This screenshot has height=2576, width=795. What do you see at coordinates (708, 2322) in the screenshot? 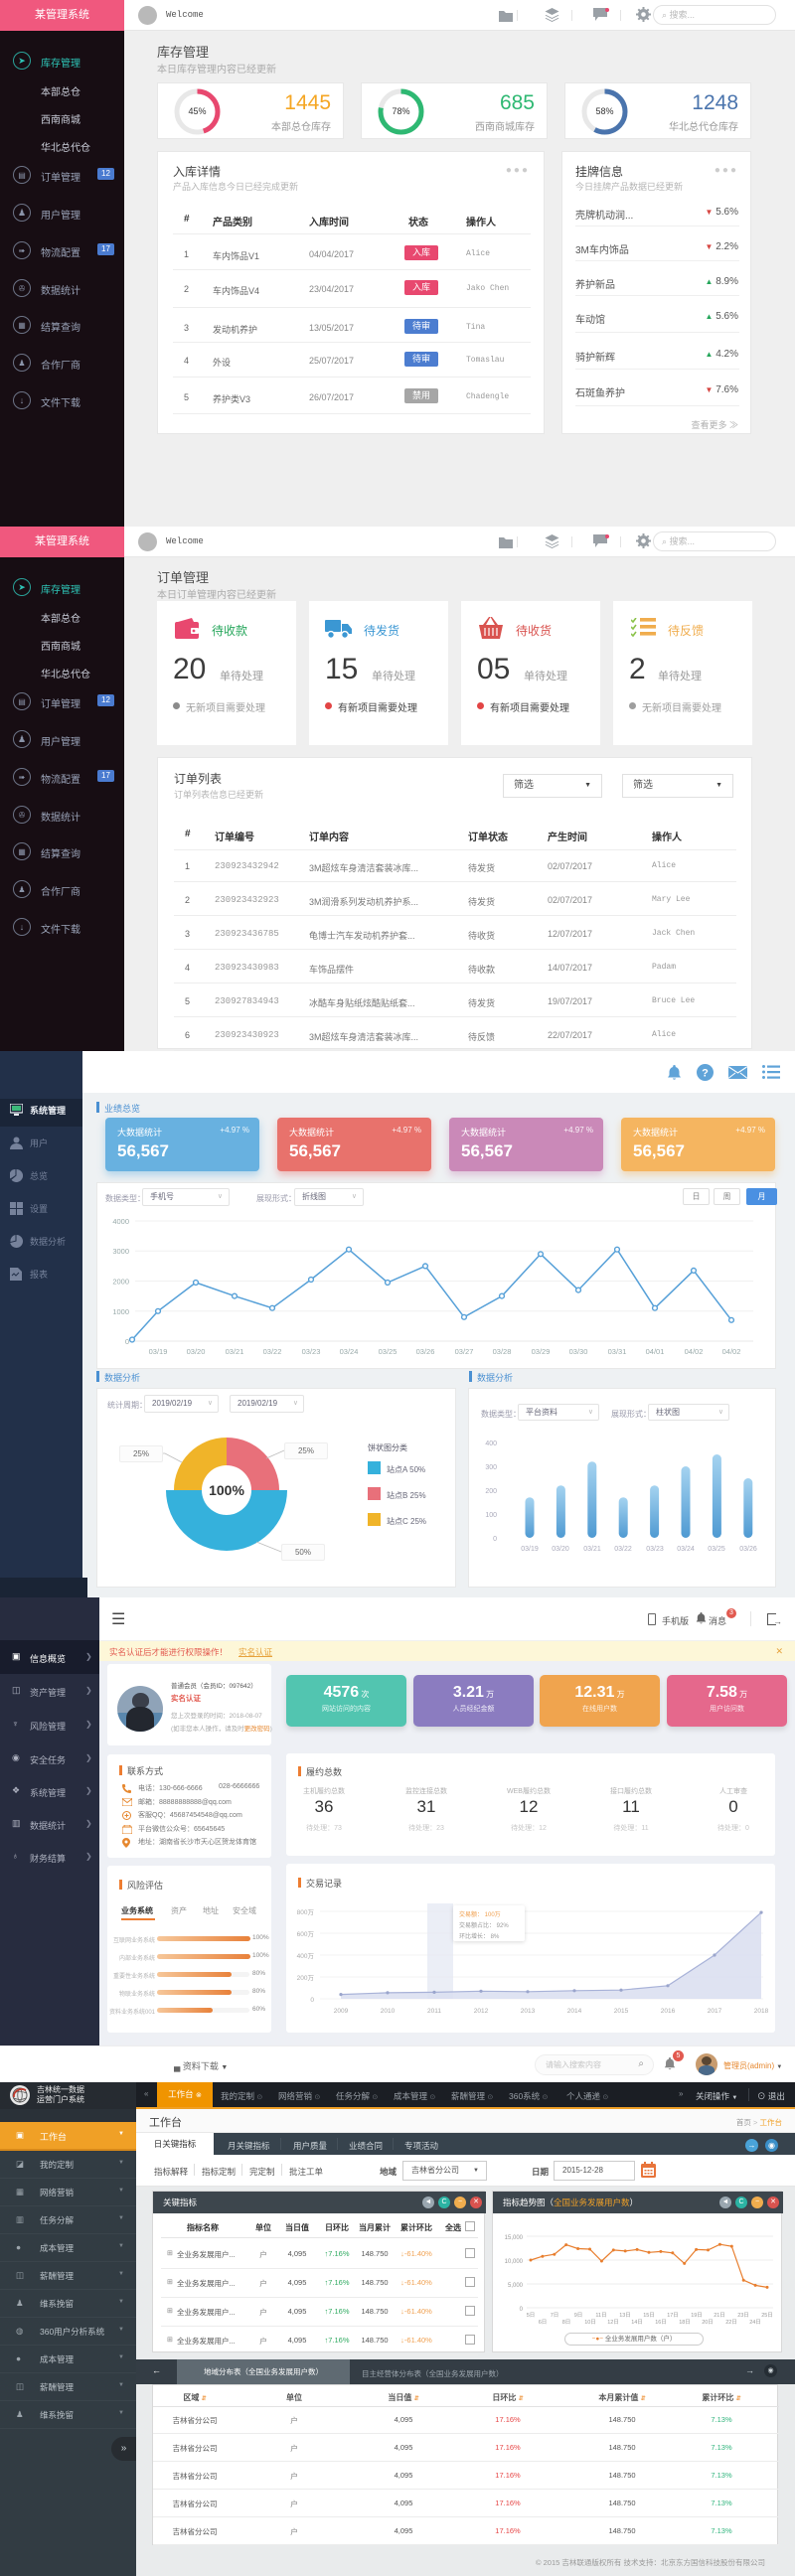
I see `svg-text: 20日` at bounding box center [708, 2322].